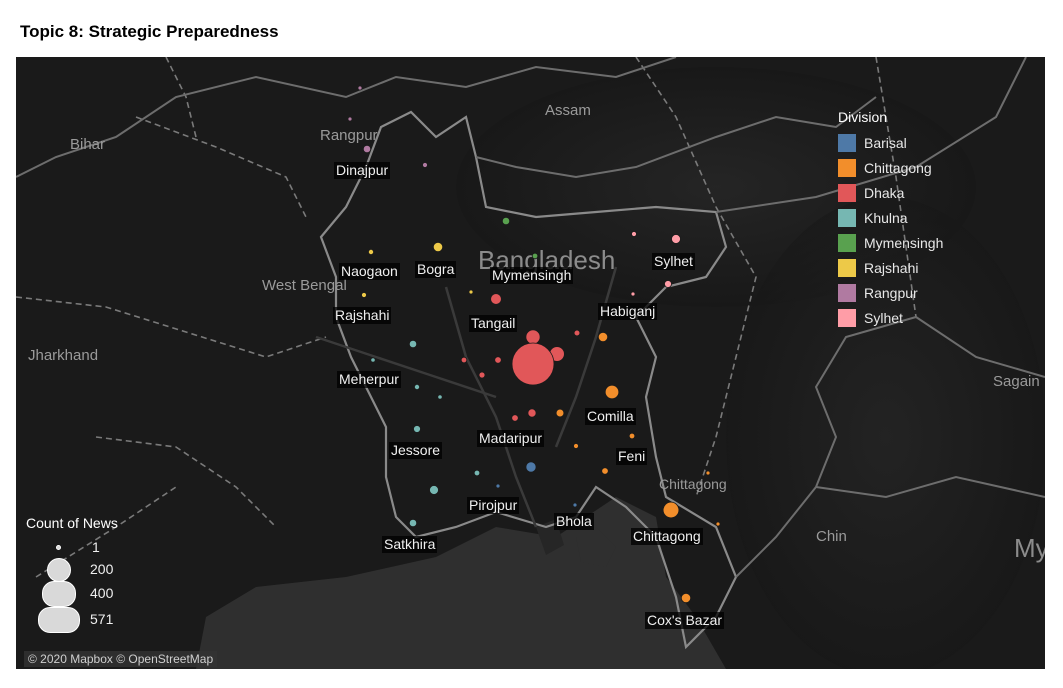 This screenshot has width=1063, height=688. What do you see at coordinates (410, 544) in the screenshot?
I see `city-label: Satkhira` at bounding box center [410, 544].